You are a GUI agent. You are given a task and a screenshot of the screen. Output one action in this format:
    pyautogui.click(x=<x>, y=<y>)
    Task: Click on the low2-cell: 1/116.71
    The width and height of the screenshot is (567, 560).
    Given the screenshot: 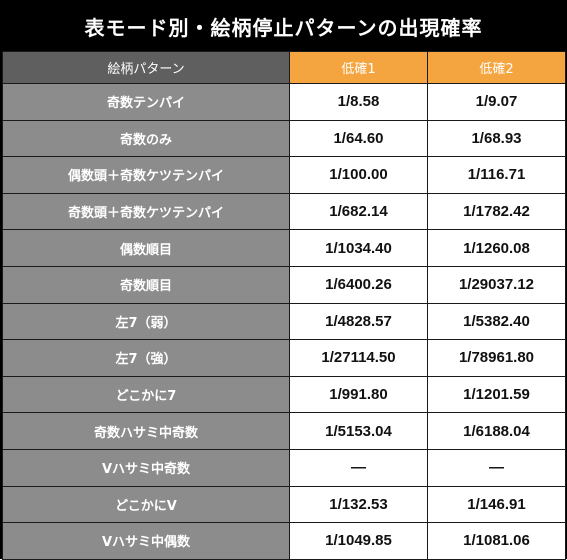 What is the action you would take?
    pyautogui.click(x=496, y=175)
    